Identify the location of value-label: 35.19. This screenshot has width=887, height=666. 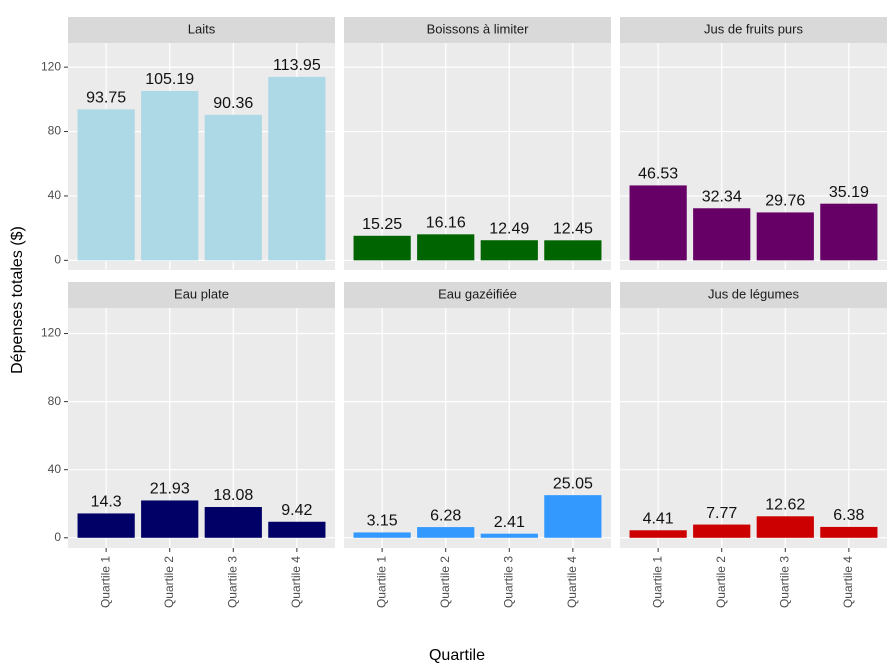
(849, 192).